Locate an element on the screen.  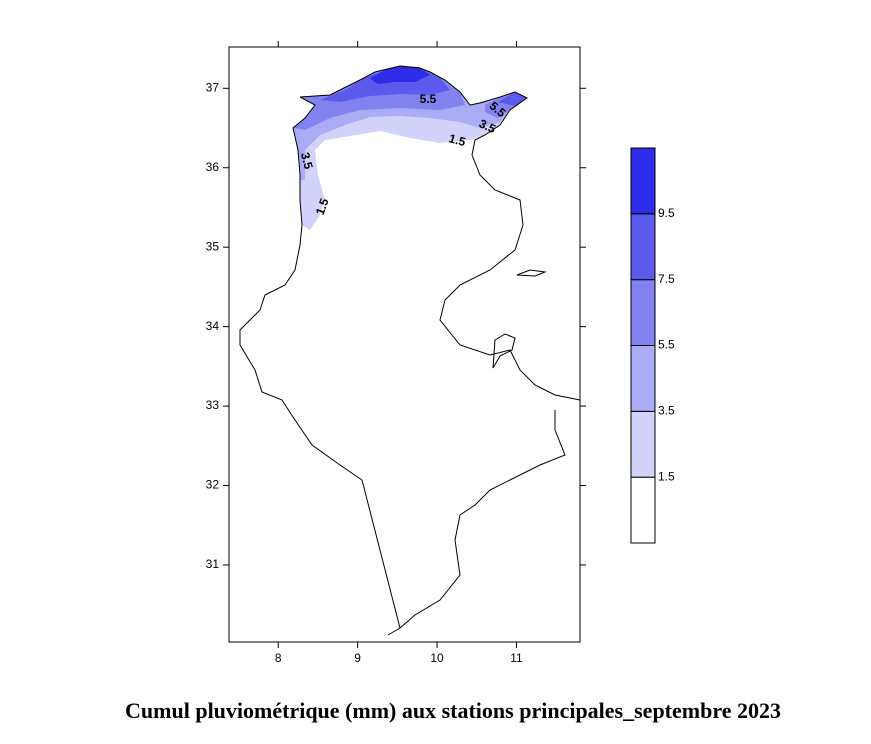
x-tick-label: 9 is located at coordinates (357, 658).